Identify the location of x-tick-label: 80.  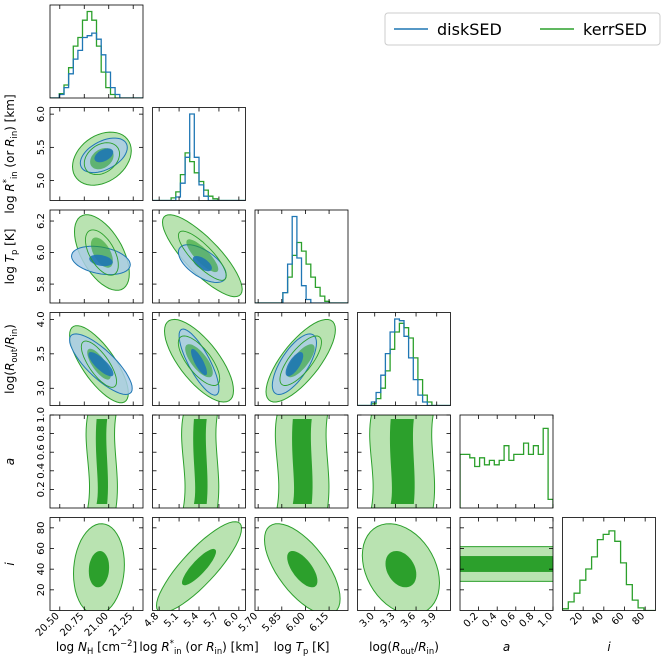
(639, 619).